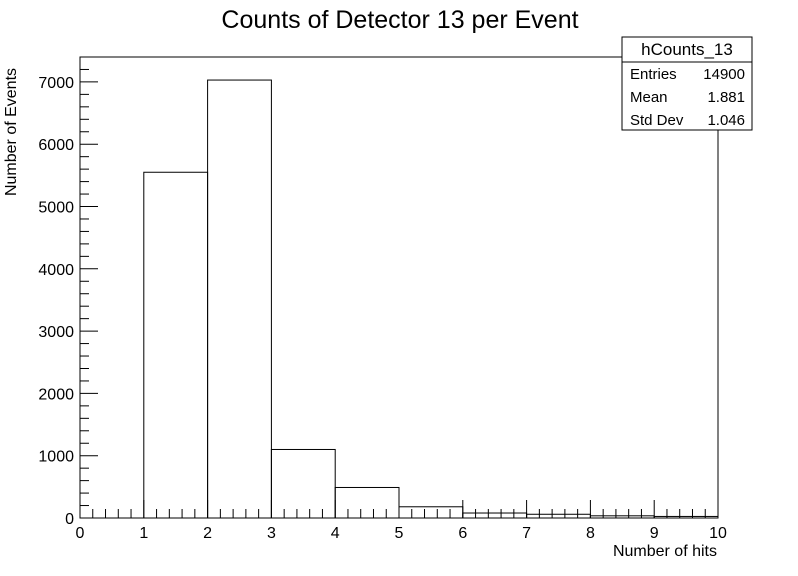  What do you see at coordinates (462, 533) in the screenshot?
I see `x-tick-label: 6` at bounding box center [462, 533].